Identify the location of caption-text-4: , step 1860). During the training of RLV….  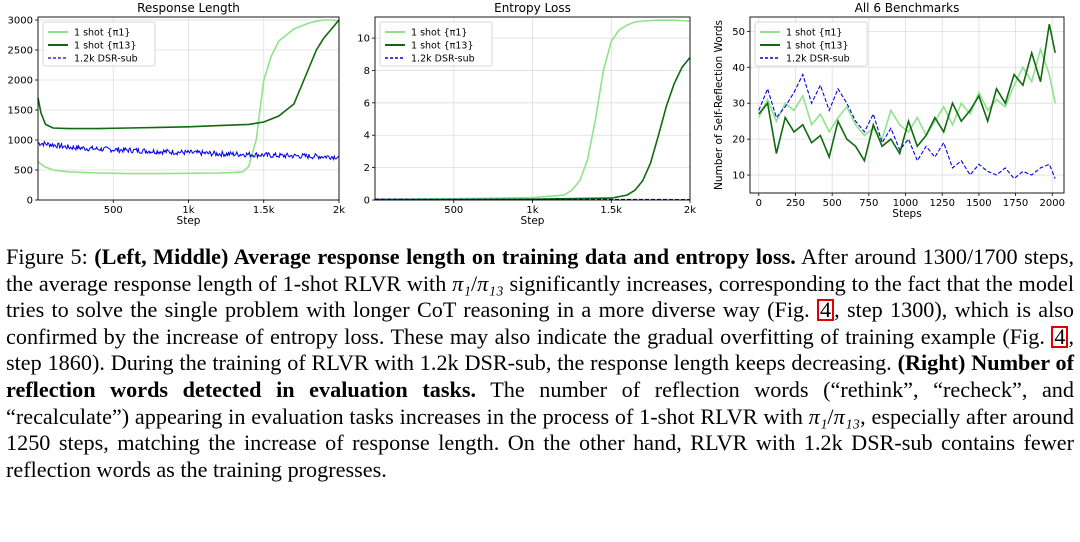
(540, 349).